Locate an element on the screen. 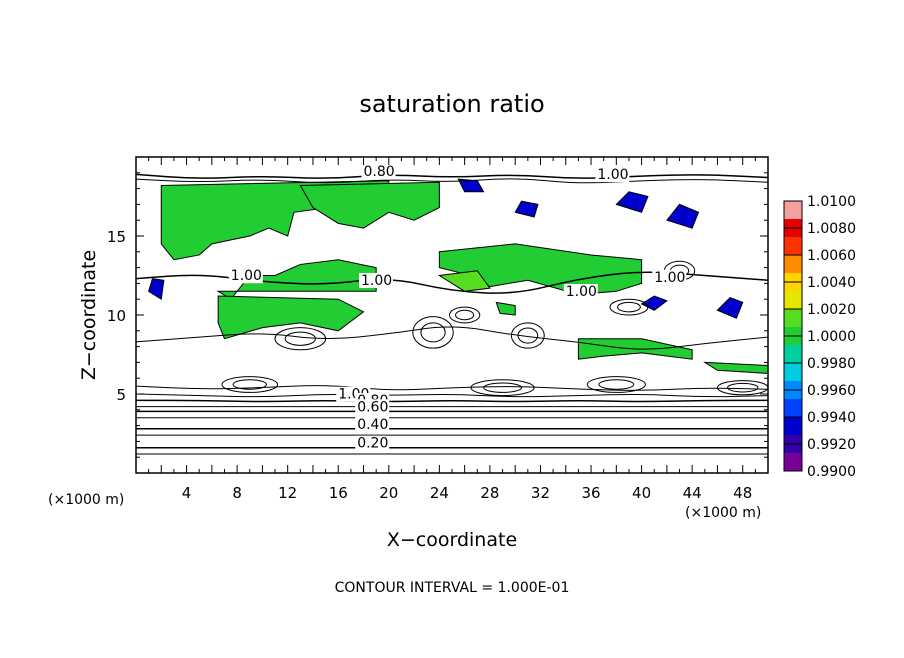 This screenshot has height=658, width=904. x-tick-label: 12 is located at coordinates (287, 493).